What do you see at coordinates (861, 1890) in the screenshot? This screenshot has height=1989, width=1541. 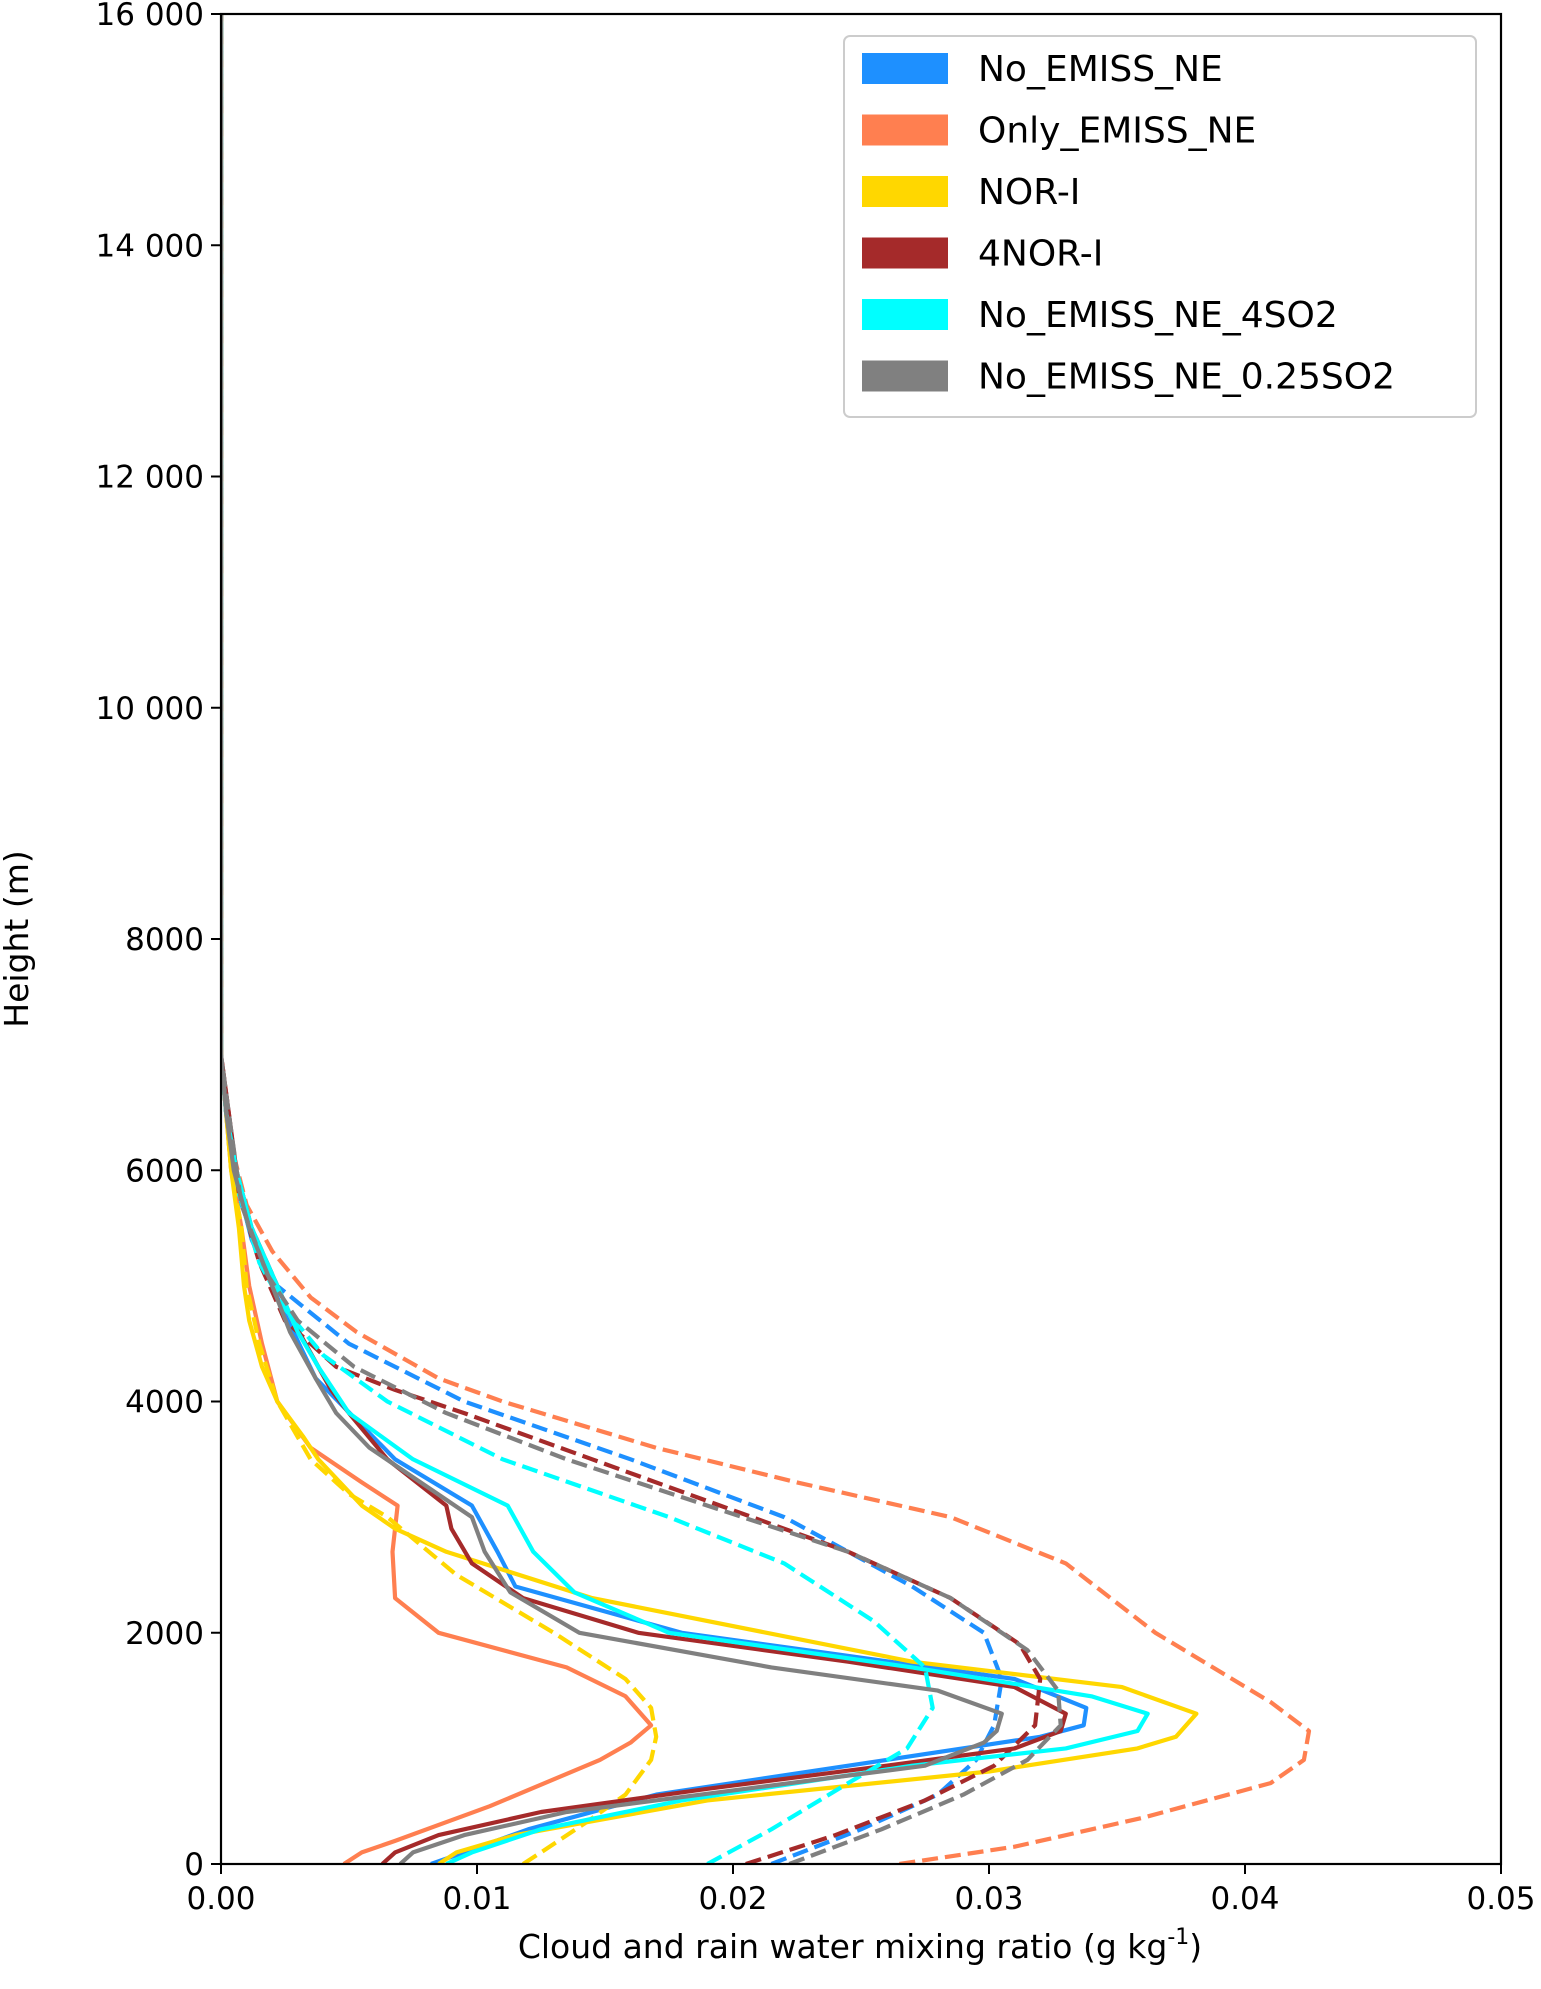 I see `x-axis: 0.00 0.01 0.02 0.03 0.04 0.05` at bounding box center [861, 1890].